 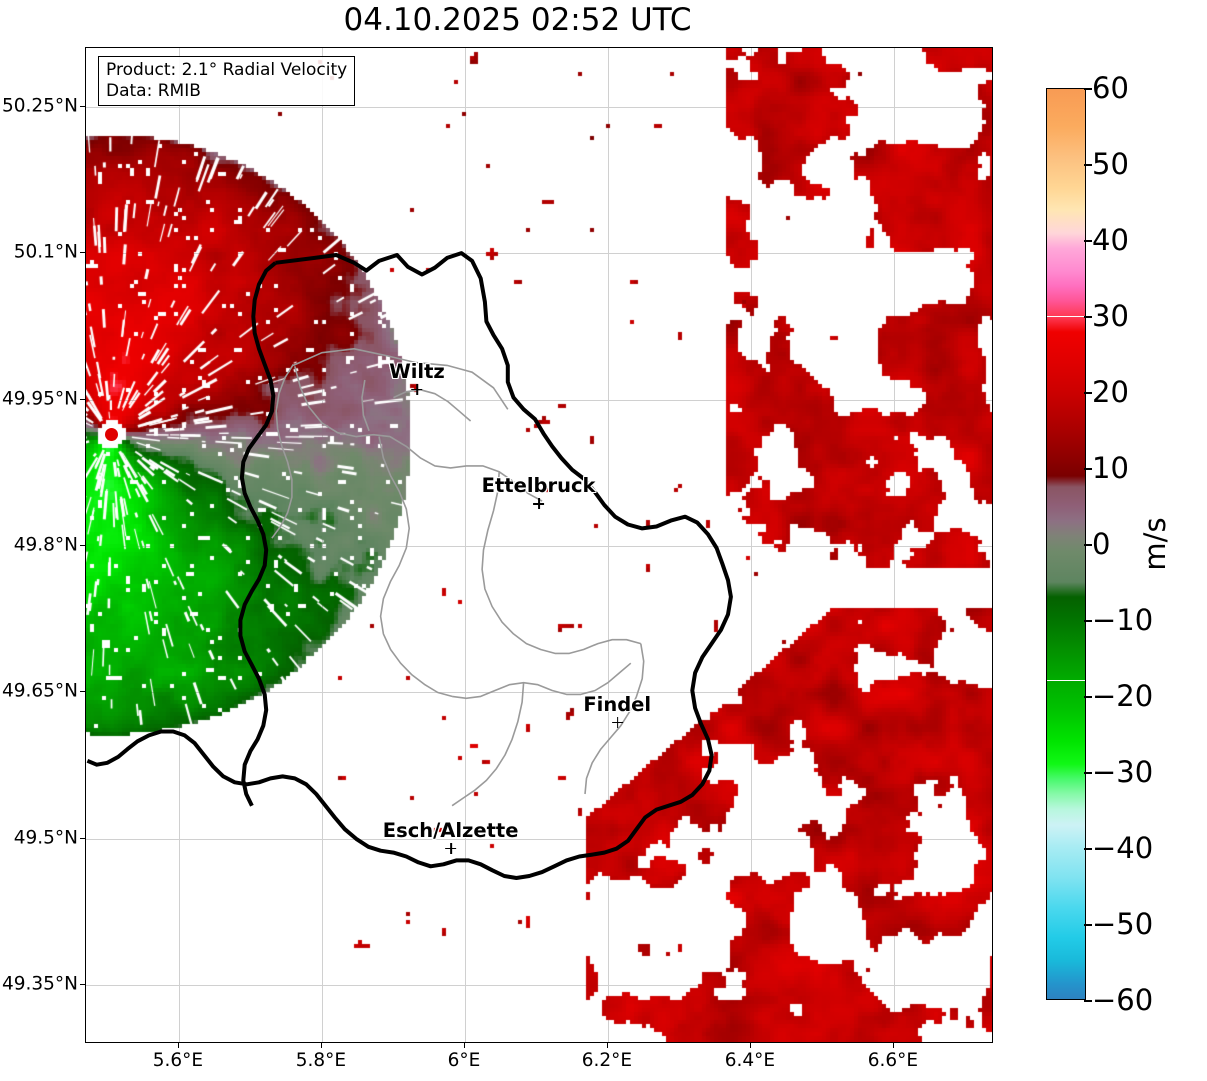 I want to click on data-source-line: Data: RMIB, so click(x=153, y=90).